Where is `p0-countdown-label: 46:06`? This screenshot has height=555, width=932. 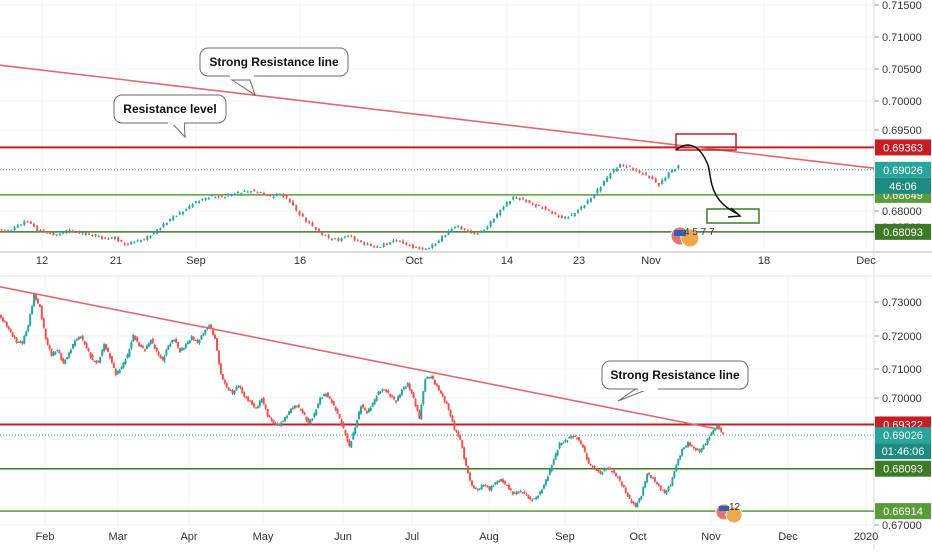
p0-countdown-label: 46:06 is located at coordinates (903, 187).